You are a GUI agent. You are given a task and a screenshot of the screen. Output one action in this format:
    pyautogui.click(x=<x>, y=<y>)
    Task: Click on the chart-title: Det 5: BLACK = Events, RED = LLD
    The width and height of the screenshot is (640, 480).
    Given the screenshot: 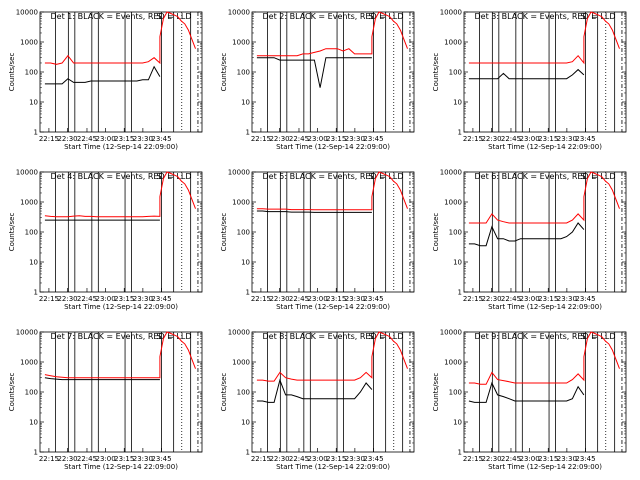 What is the action you would take?
    pyautogui.click(x=333, y=176)
    